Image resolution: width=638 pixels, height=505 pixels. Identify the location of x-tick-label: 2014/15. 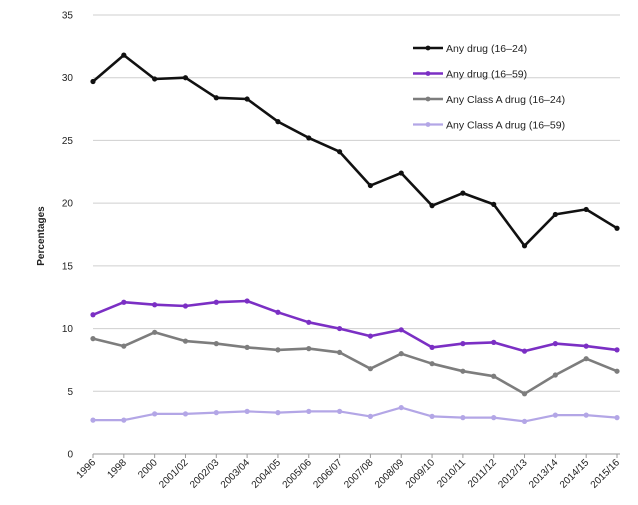
(575, 474).